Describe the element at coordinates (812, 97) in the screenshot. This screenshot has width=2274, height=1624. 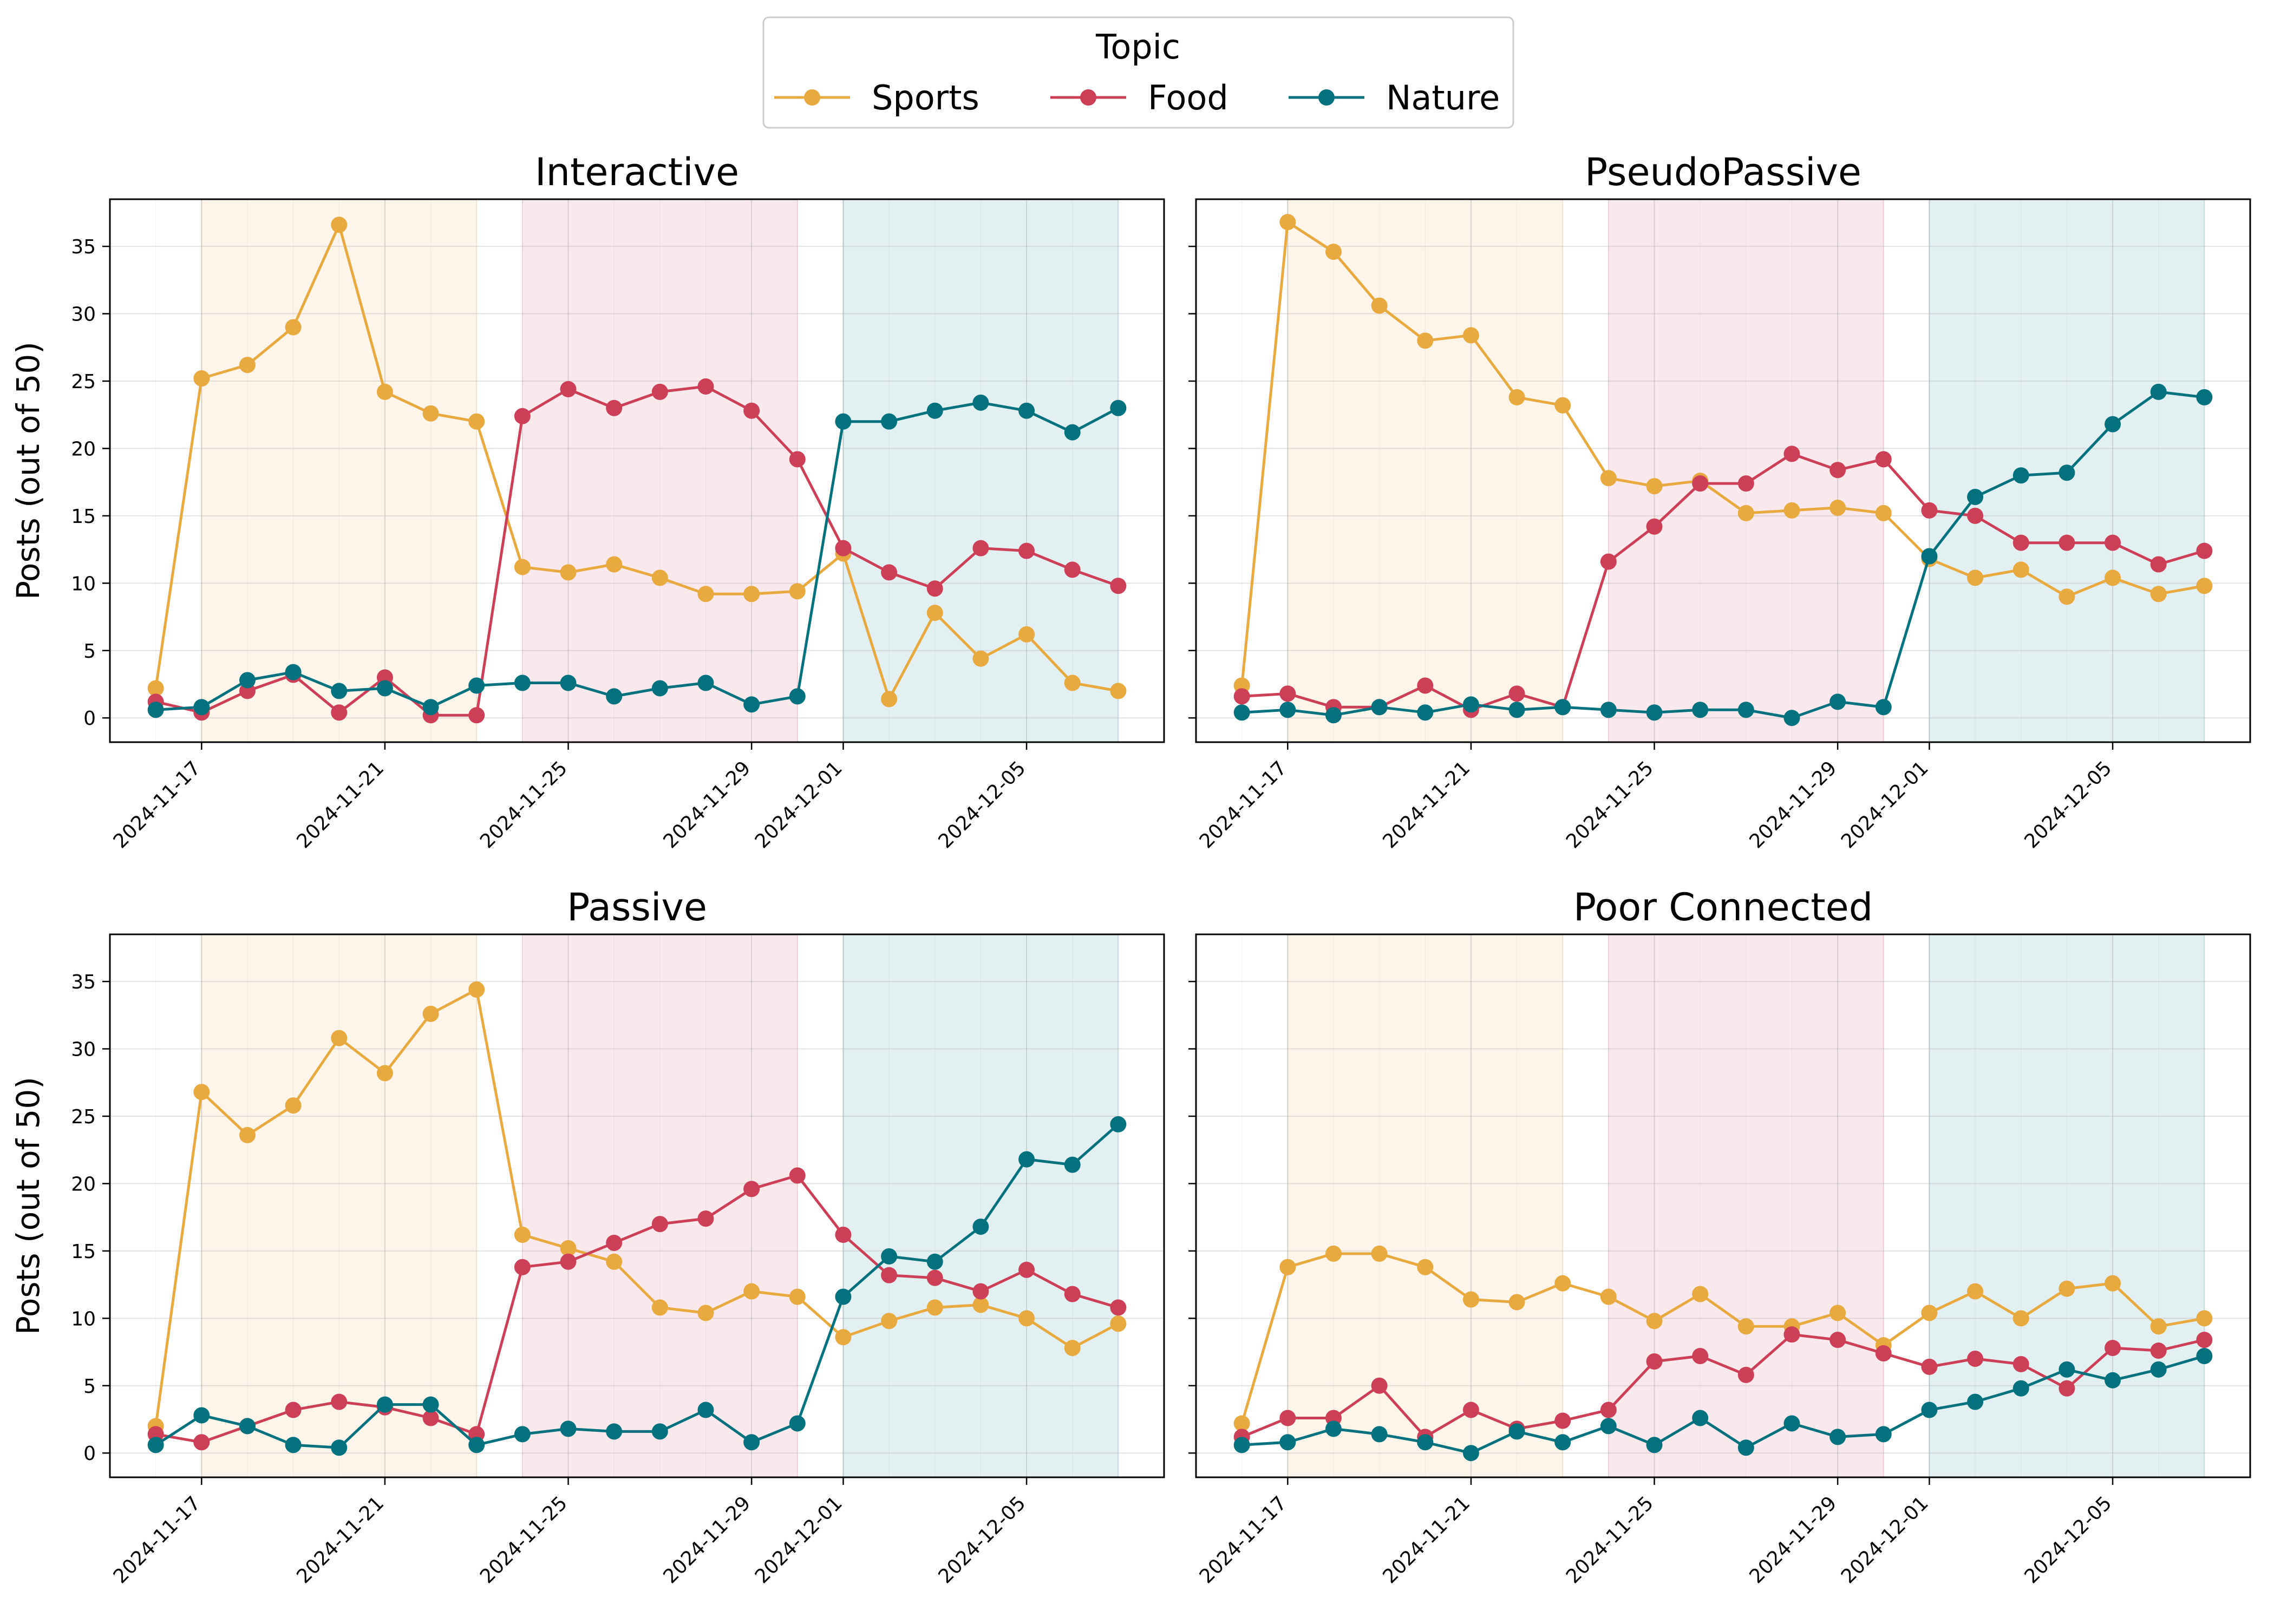
I see `legend-marker` at that location.